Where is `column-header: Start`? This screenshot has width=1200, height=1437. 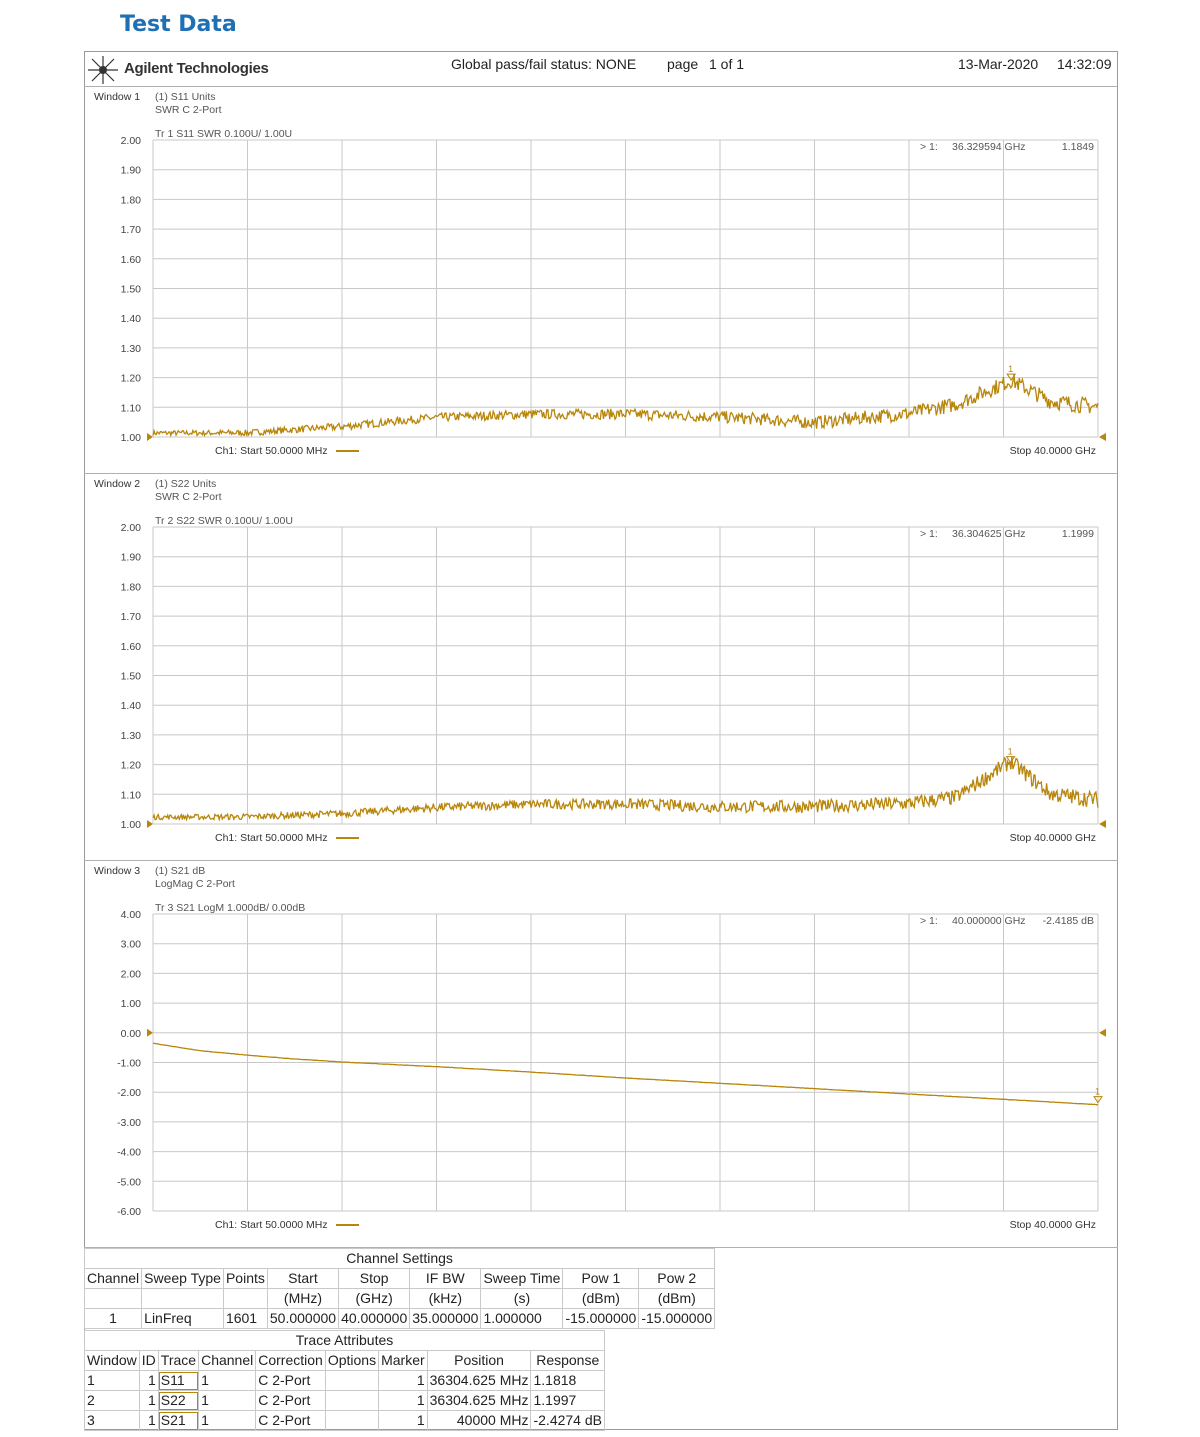
column-header: Start is located at coordinates (303, 1278).